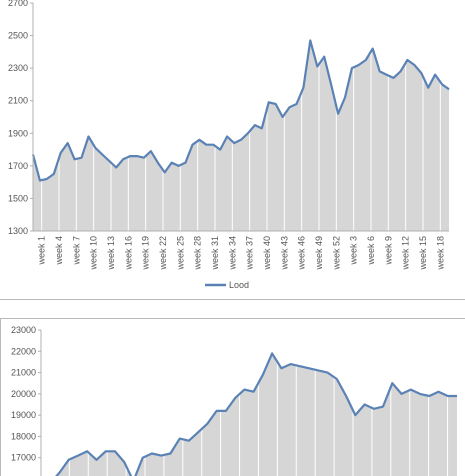 Image resolution: width=465 pixels, height=476 pixels. Describe the element at coordinates (111, 253) in the screenshot. I see `x-tick-label: week 13` at that location.